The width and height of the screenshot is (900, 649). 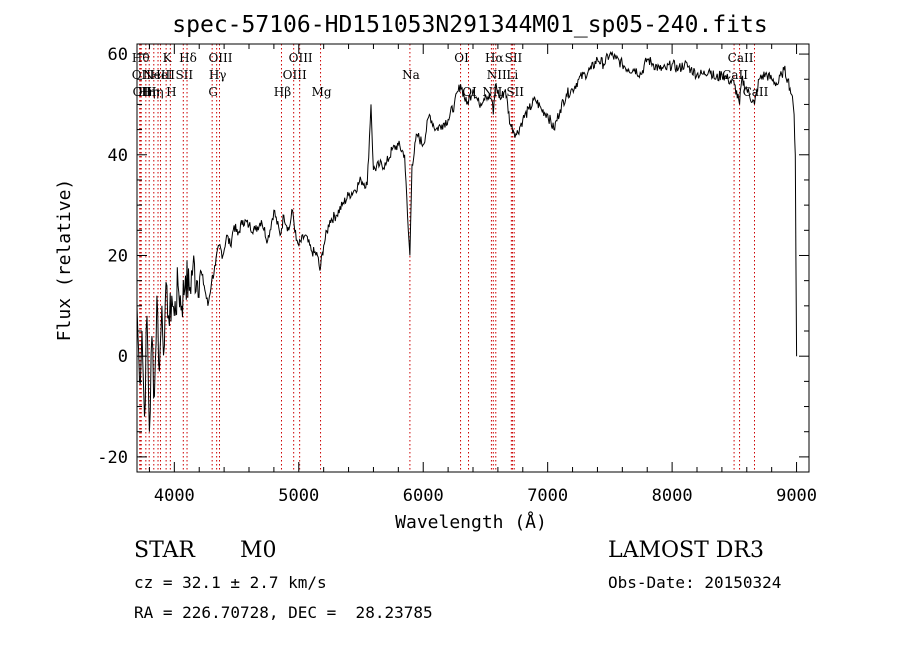 I want to click on line-marker-label-15: Hβ, so click(x=282, y=92).